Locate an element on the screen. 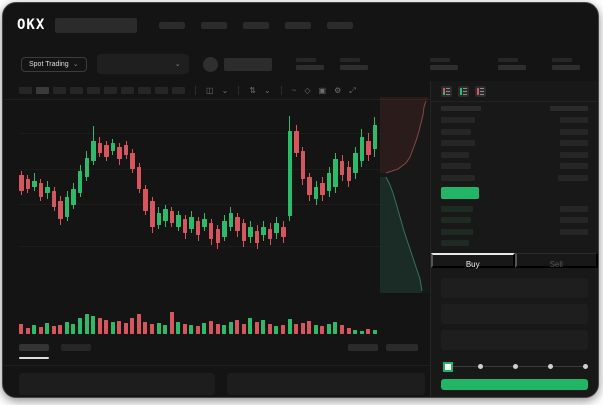 The height and width of the screenshot is (405, 603). amount-slider is located at coordinates (515, 367).